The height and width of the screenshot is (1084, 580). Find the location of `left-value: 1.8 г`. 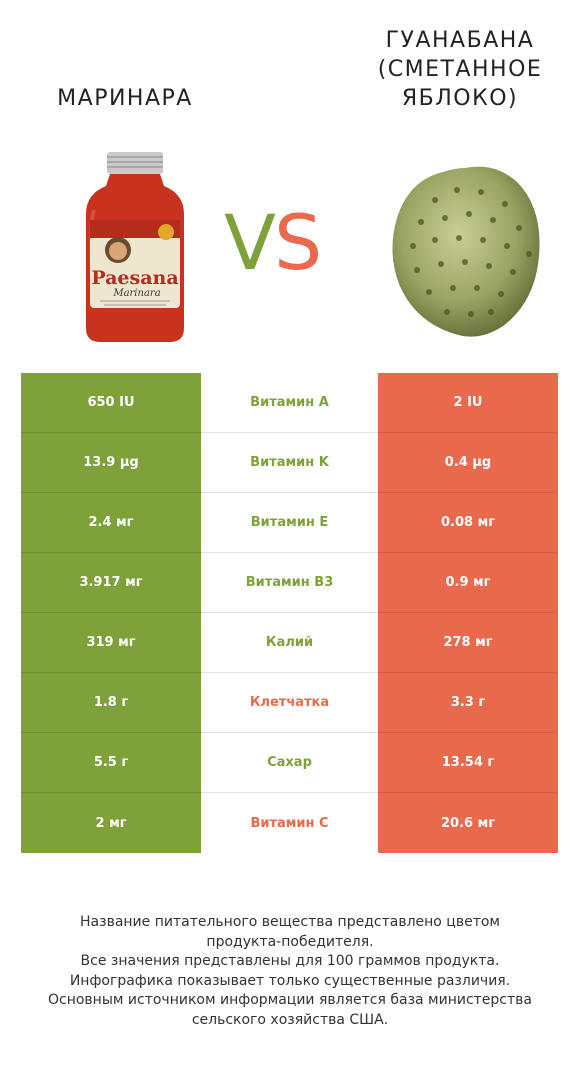

left-value: 1.8 г is located at coordinates (111, 703).